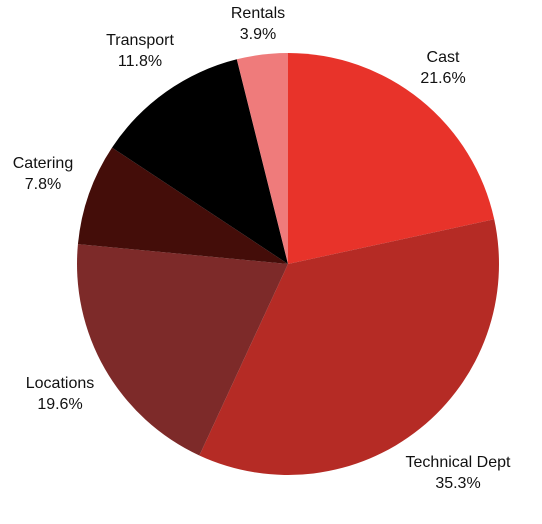  I want to click on slice-transport, so click(200, 161).